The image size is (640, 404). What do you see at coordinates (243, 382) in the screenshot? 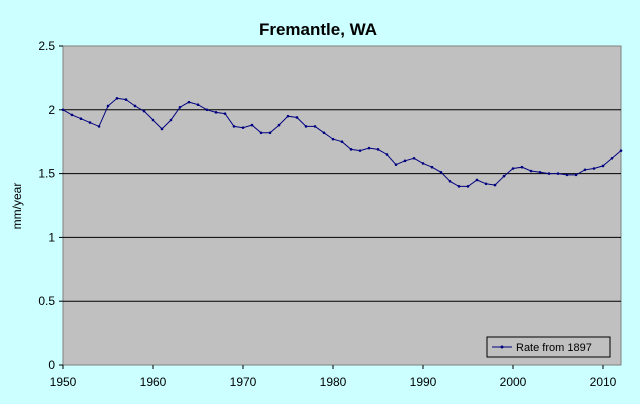
I see `x-tick-label: 1970` at bounding box center [243, 382].